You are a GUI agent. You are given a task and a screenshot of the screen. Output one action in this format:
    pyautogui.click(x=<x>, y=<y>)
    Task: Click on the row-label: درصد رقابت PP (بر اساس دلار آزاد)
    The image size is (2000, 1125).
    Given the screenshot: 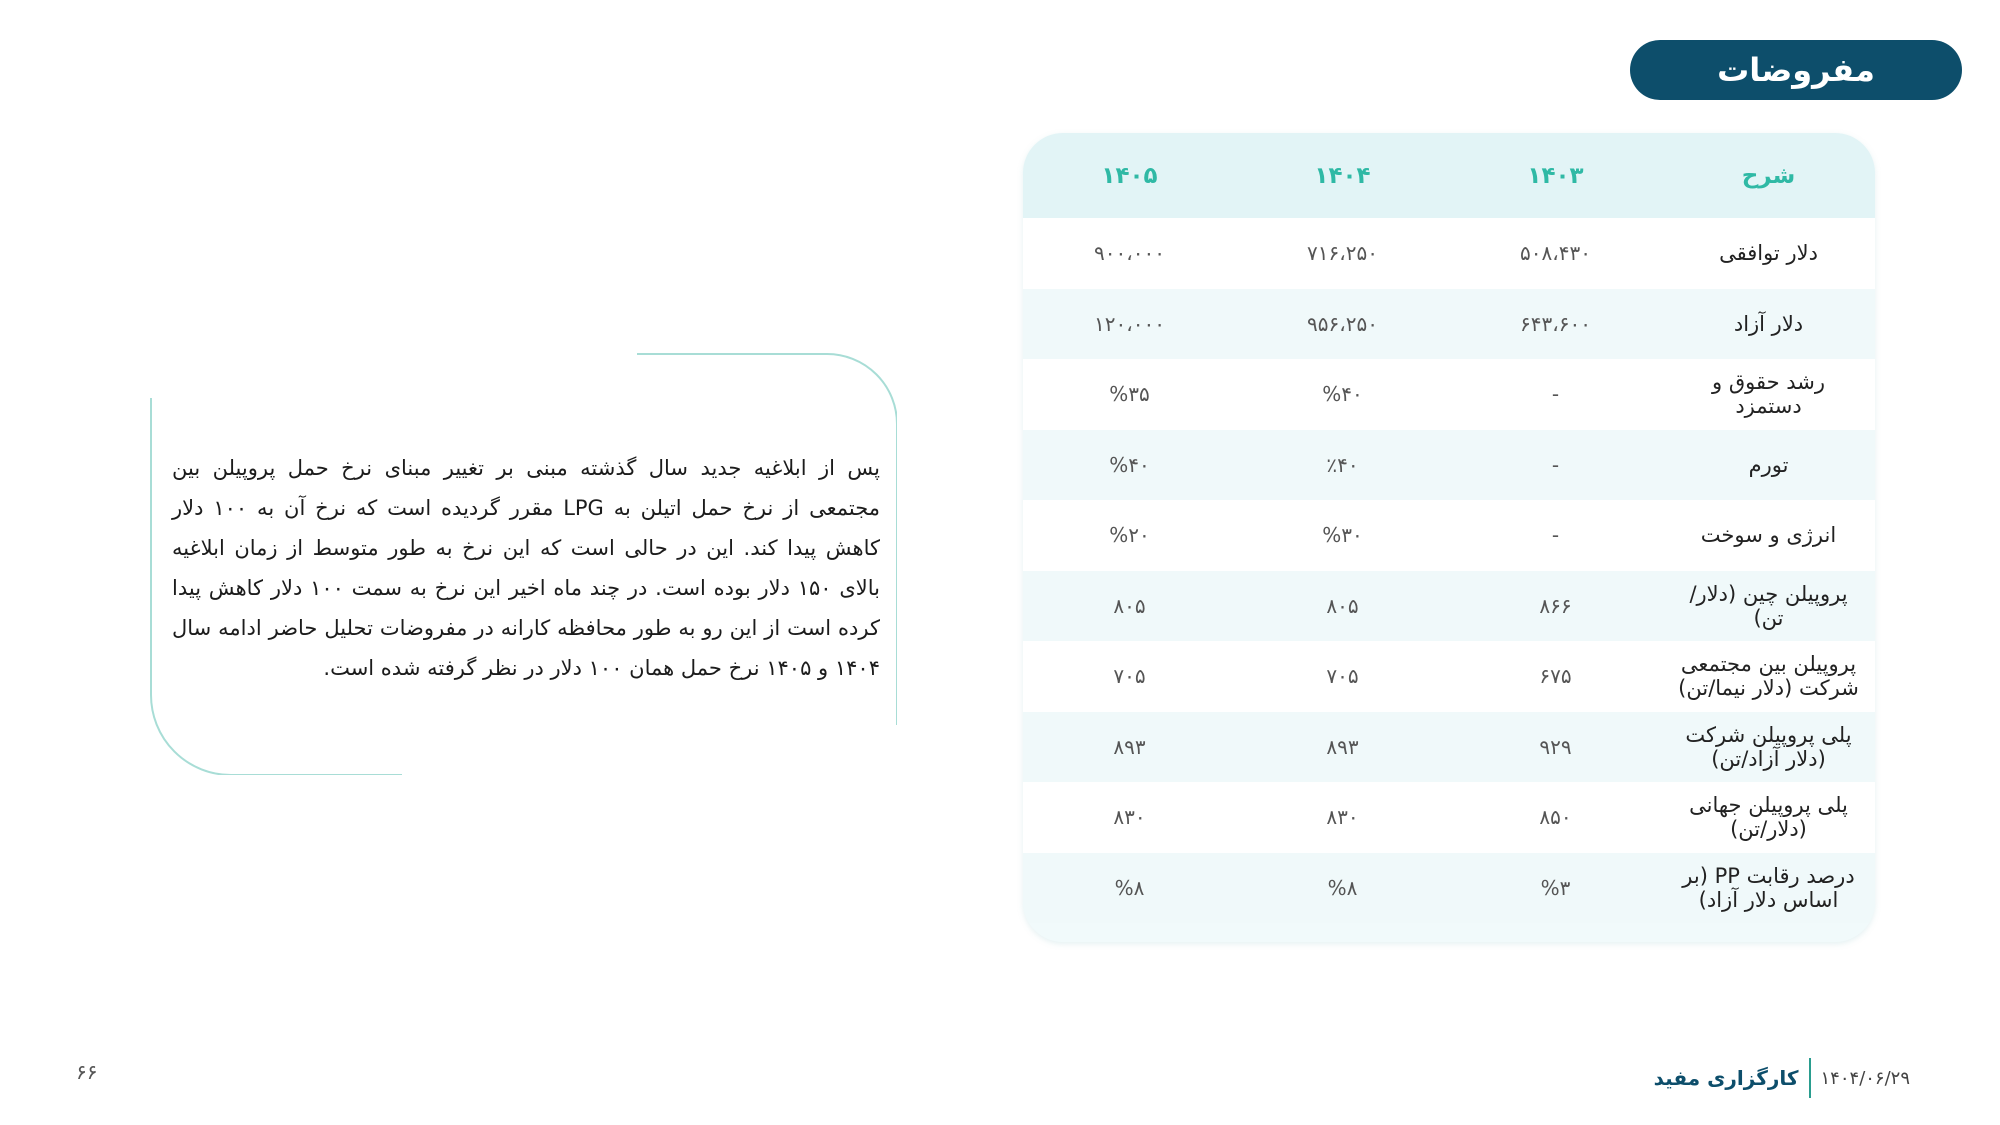 What is the action you would take?
    pyautogui.click(x=1768, y=887)
    